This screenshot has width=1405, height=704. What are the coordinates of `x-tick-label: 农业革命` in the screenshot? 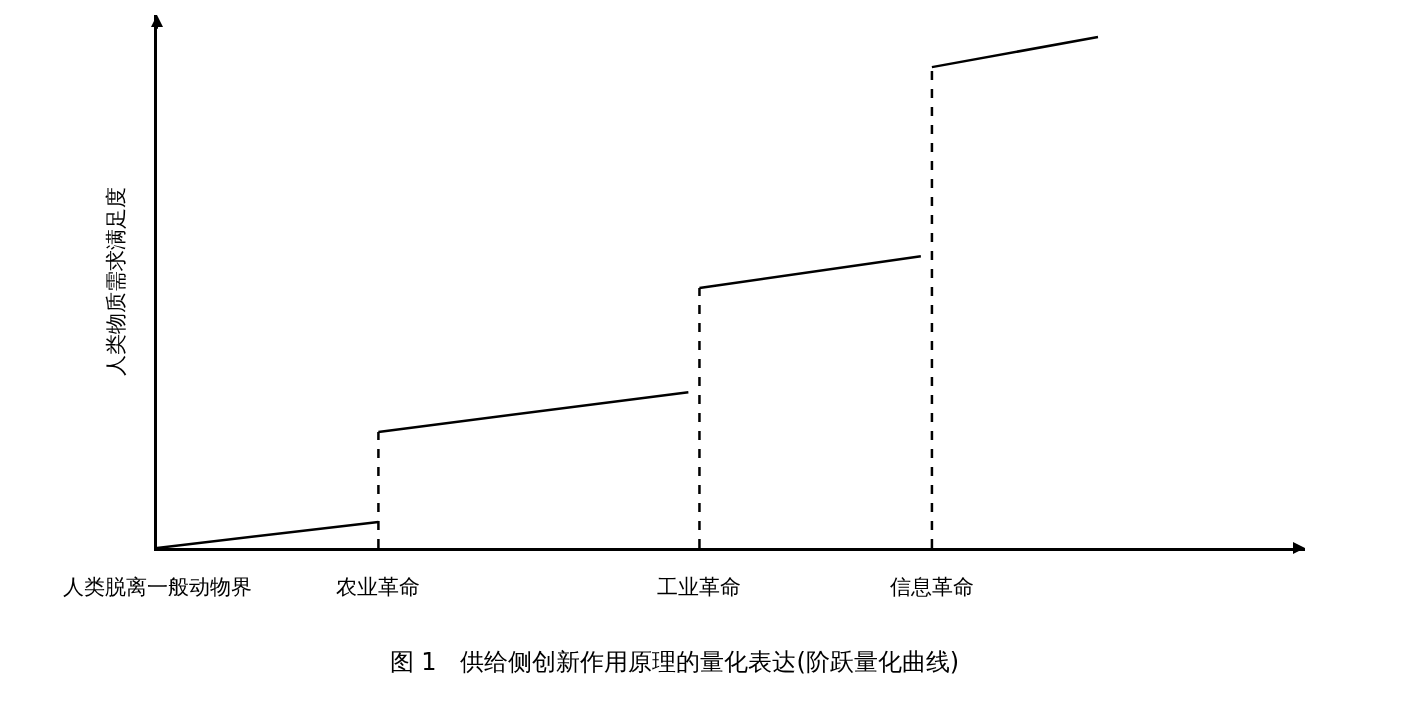 It's located at (378, 586).